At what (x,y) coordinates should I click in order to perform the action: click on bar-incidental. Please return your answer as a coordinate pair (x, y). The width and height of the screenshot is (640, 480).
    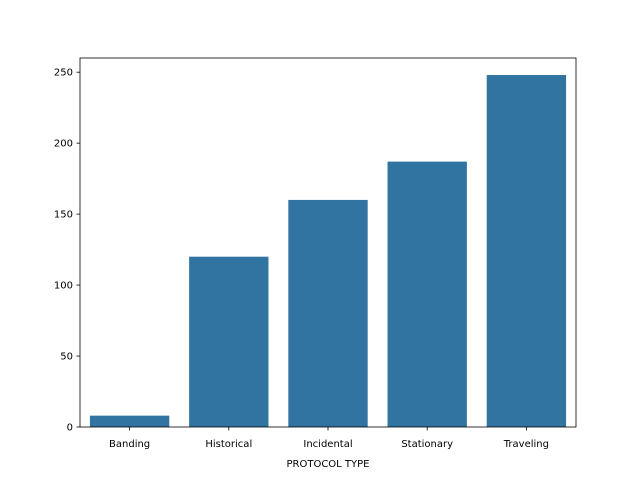
    Looking at the image, I should click on (328, 313).